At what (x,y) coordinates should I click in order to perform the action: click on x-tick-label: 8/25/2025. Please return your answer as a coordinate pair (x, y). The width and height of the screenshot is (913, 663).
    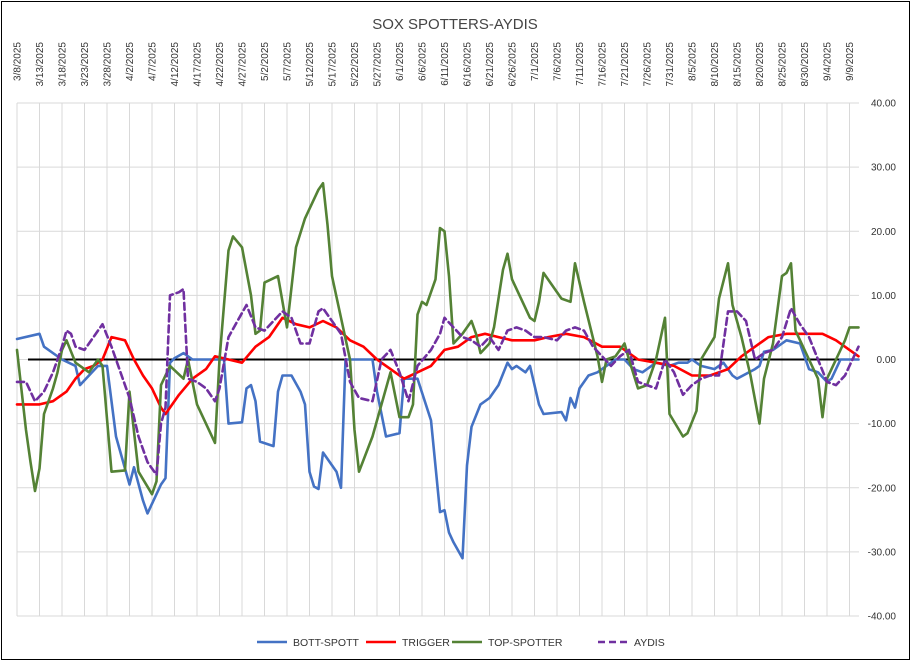
    Looking at the image, I should click on (783, 64).